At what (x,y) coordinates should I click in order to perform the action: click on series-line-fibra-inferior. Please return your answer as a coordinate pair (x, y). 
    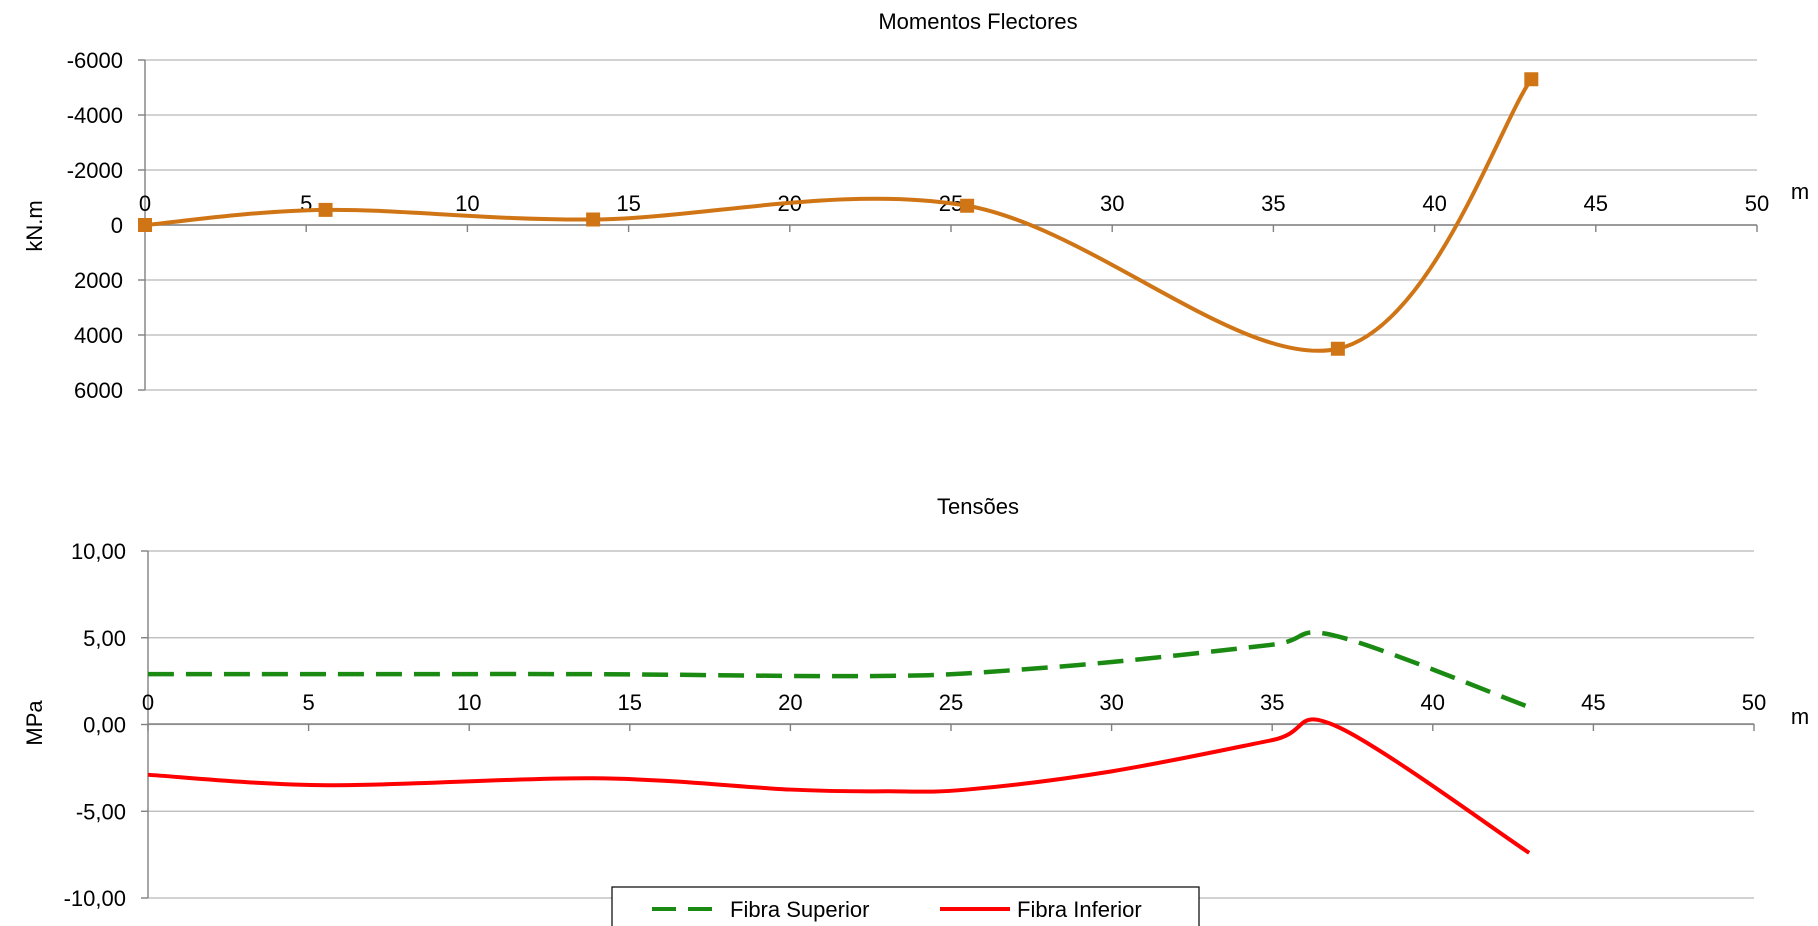
    Looking at the image, I should click on (839, 786).